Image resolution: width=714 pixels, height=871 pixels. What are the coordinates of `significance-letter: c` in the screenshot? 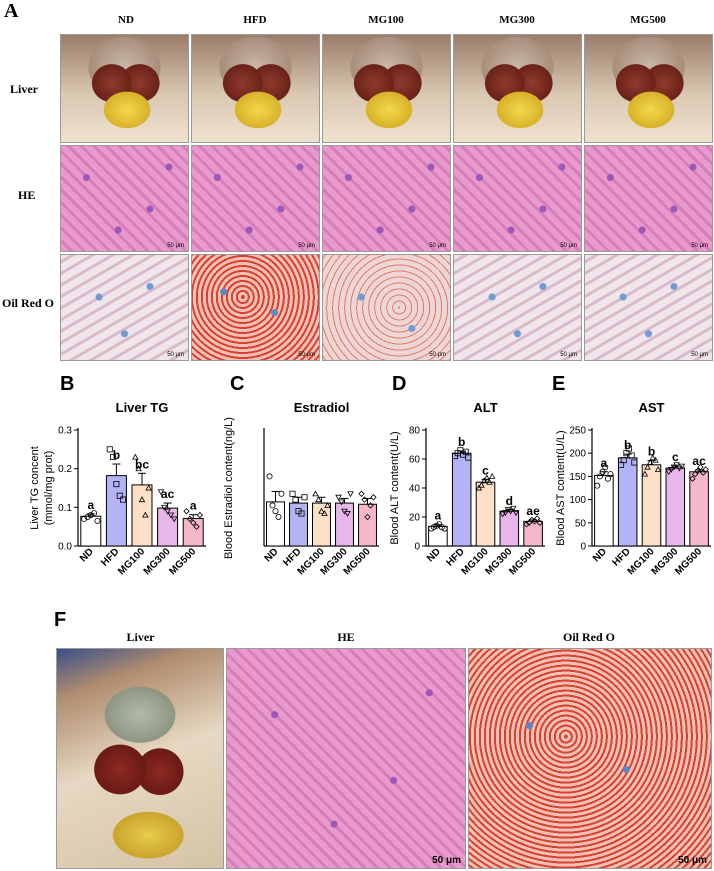 It's located at (485, 470).